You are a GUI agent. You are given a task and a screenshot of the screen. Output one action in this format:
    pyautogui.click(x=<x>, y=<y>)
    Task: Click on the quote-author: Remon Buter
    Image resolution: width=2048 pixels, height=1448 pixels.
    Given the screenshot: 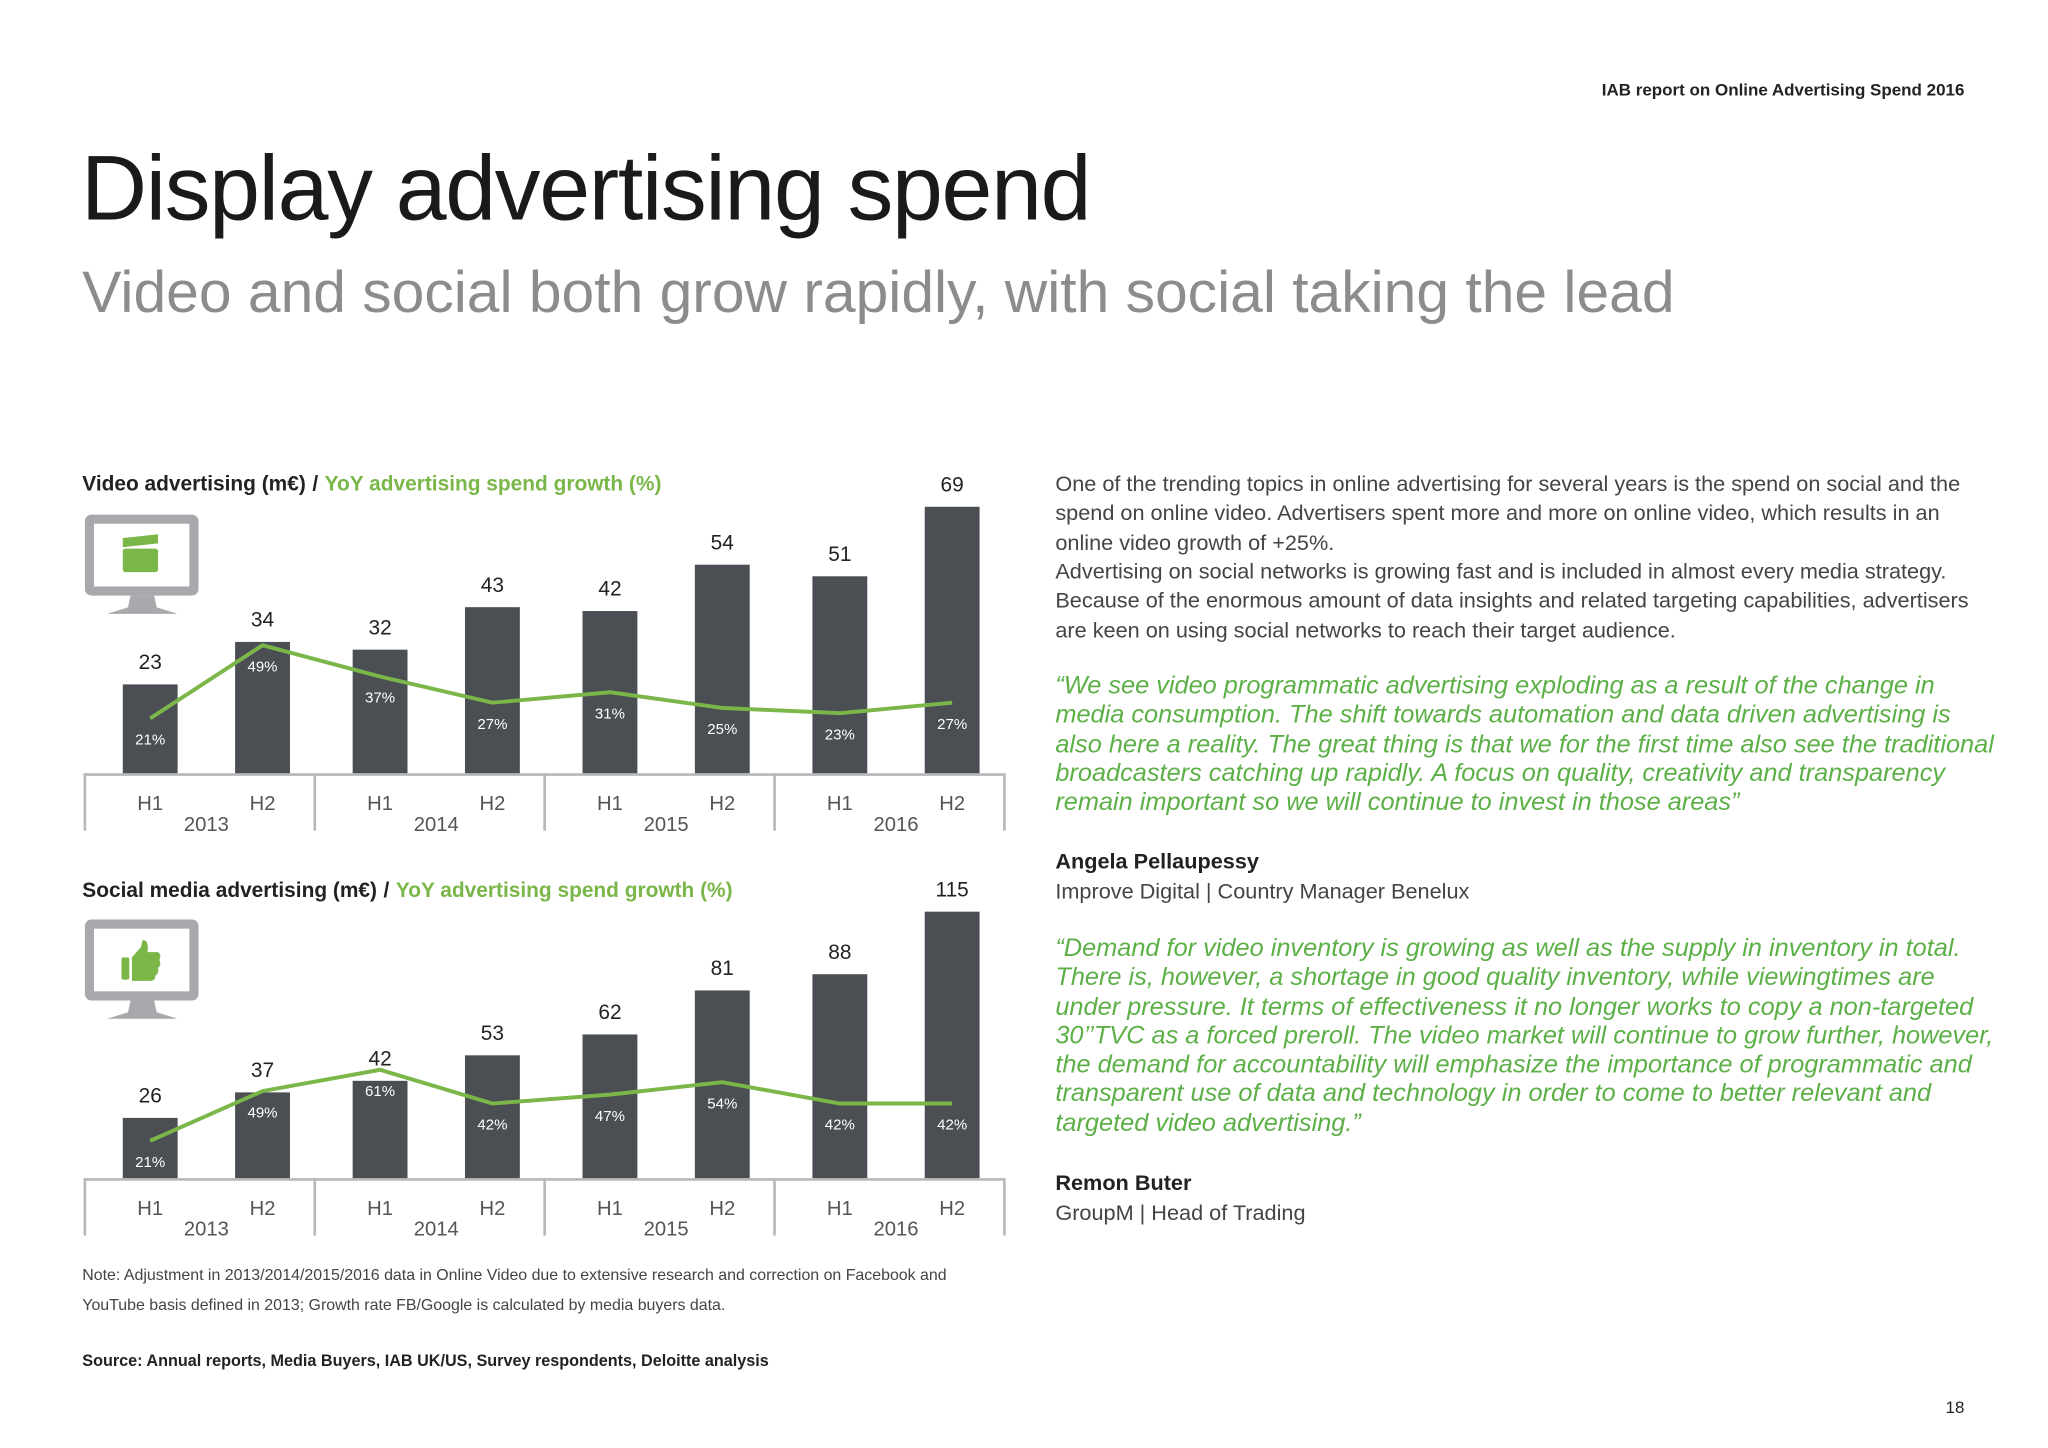 What is the action you would take?
    pyautogui.click(x=1123, y=1183)
    